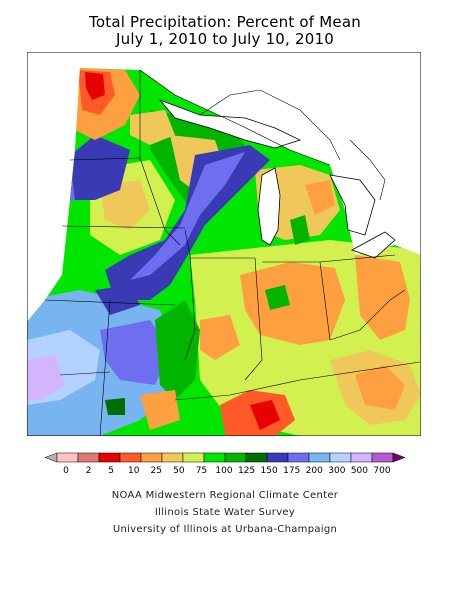 The image size is (450, 600). What do you see at coordinates (225, 512) in the screenshot?
I see `credit-isws: Illinois State Water Survey` at bounding box center [225, 512].